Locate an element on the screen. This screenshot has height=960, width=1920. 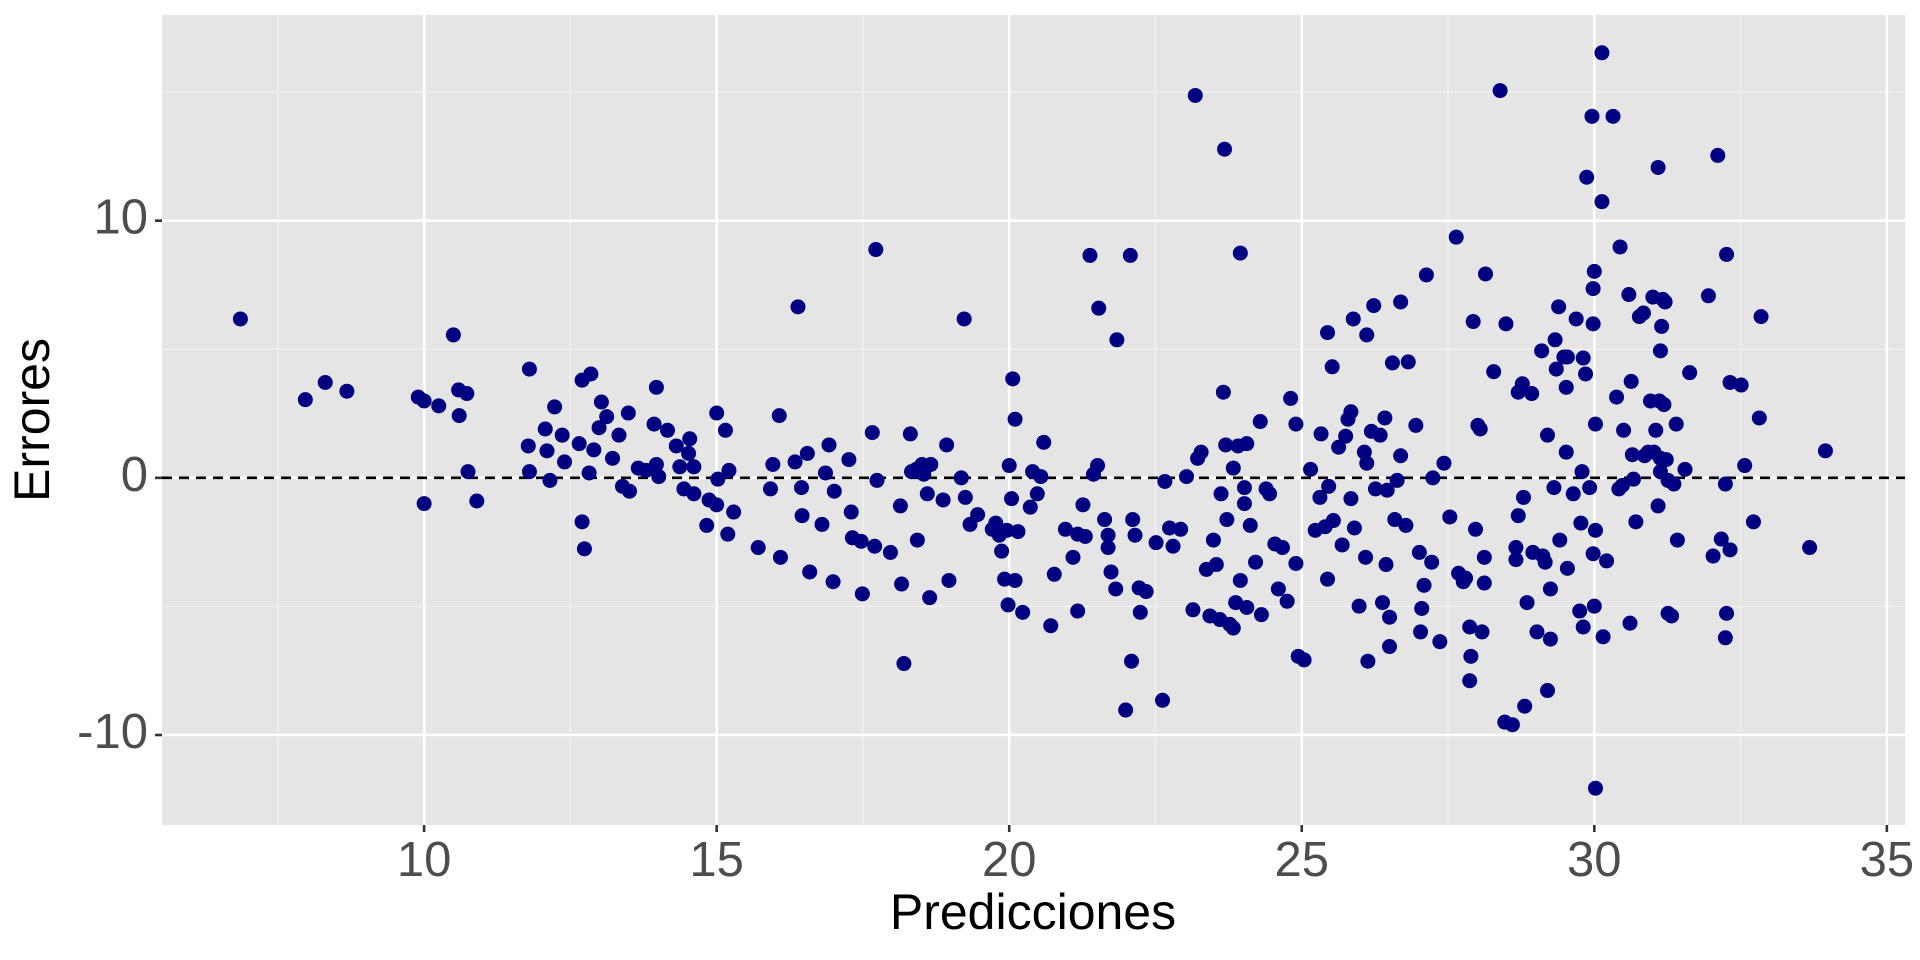
y-tick-label: 10 is located at coordinates (120, 218).